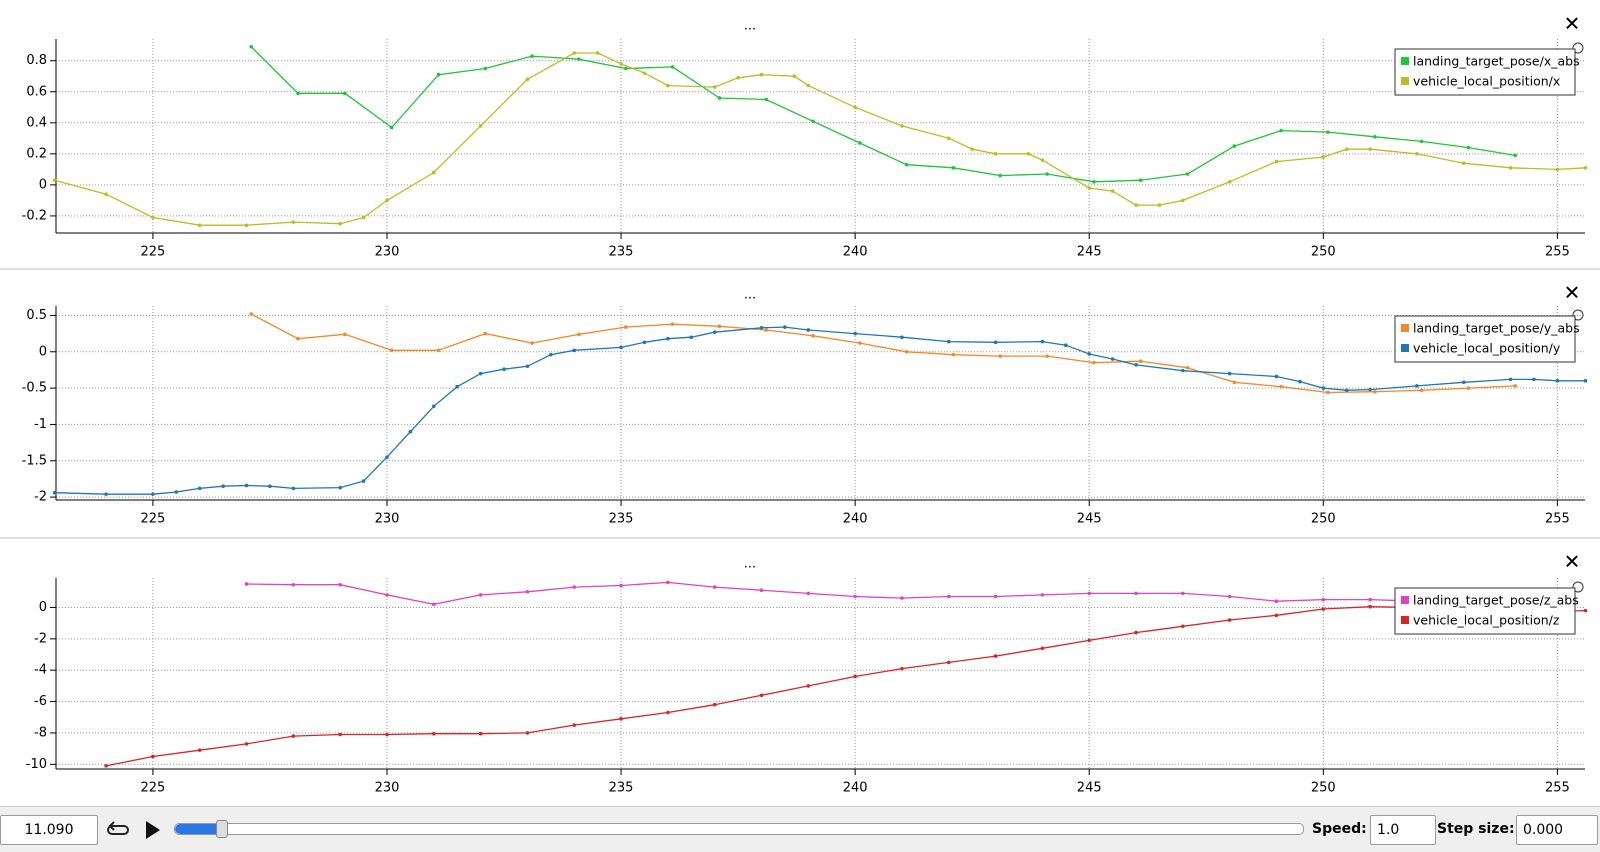 The image size is (1600, 852). I want to click on x-tick-label: 230, so click(387, 252).